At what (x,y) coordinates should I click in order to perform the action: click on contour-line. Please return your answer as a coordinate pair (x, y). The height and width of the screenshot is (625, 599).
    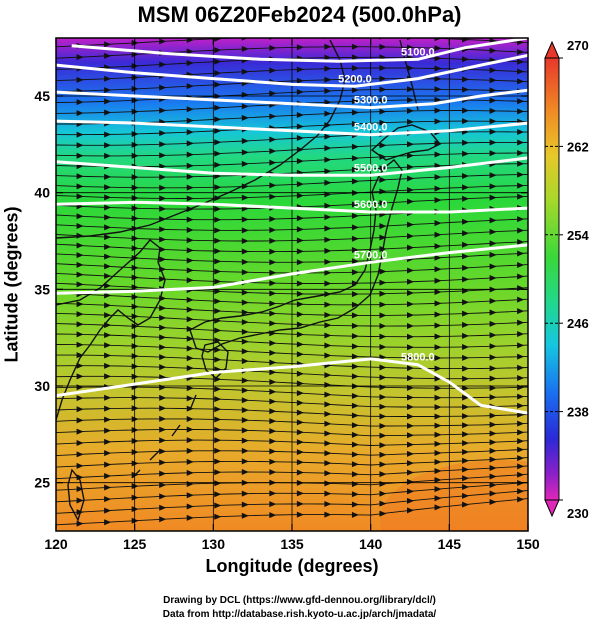
    Looking at the image, I should click on (292, 70).